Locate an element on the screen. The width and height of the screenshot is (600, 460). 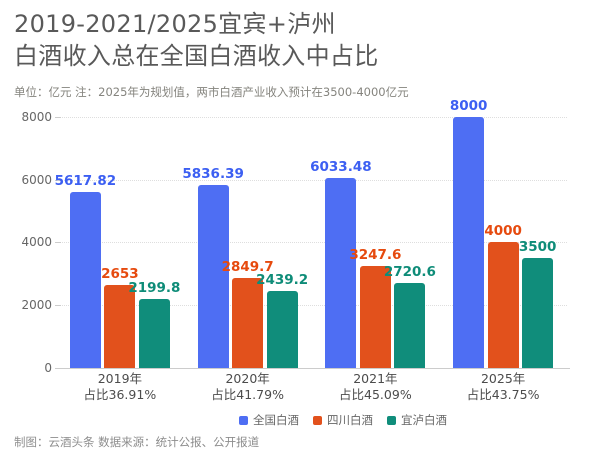
legend-item: 全国白酒 is located at coordinates (269, 420).